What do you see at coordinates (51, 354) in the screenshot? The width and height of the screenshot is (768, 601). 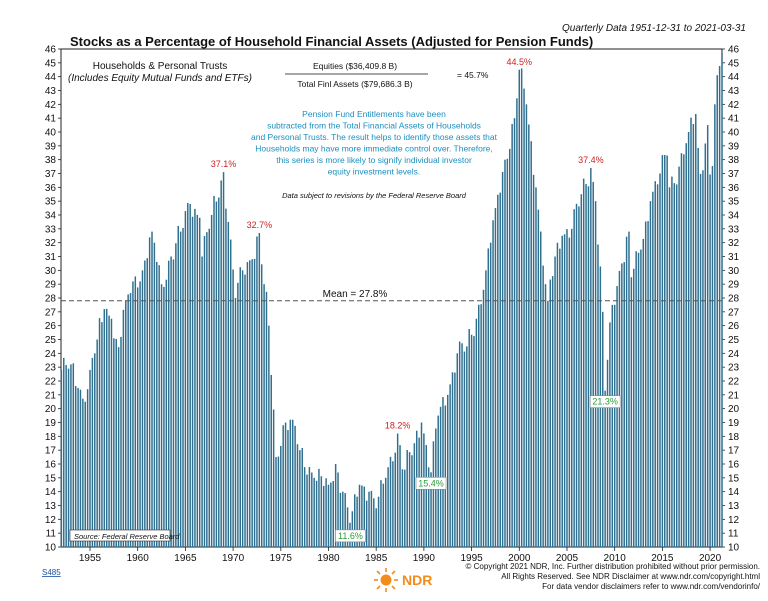 I see `y-tick-label: 24` at bounding box center [51, 354].